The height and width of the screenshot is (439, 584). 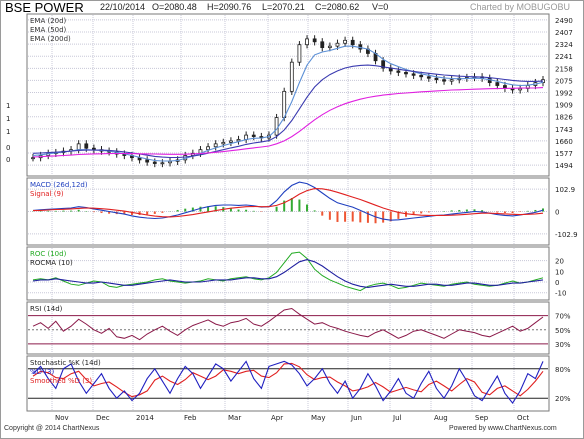 I want to click on price-tick-label: 2490, so click(x=564, y=21).